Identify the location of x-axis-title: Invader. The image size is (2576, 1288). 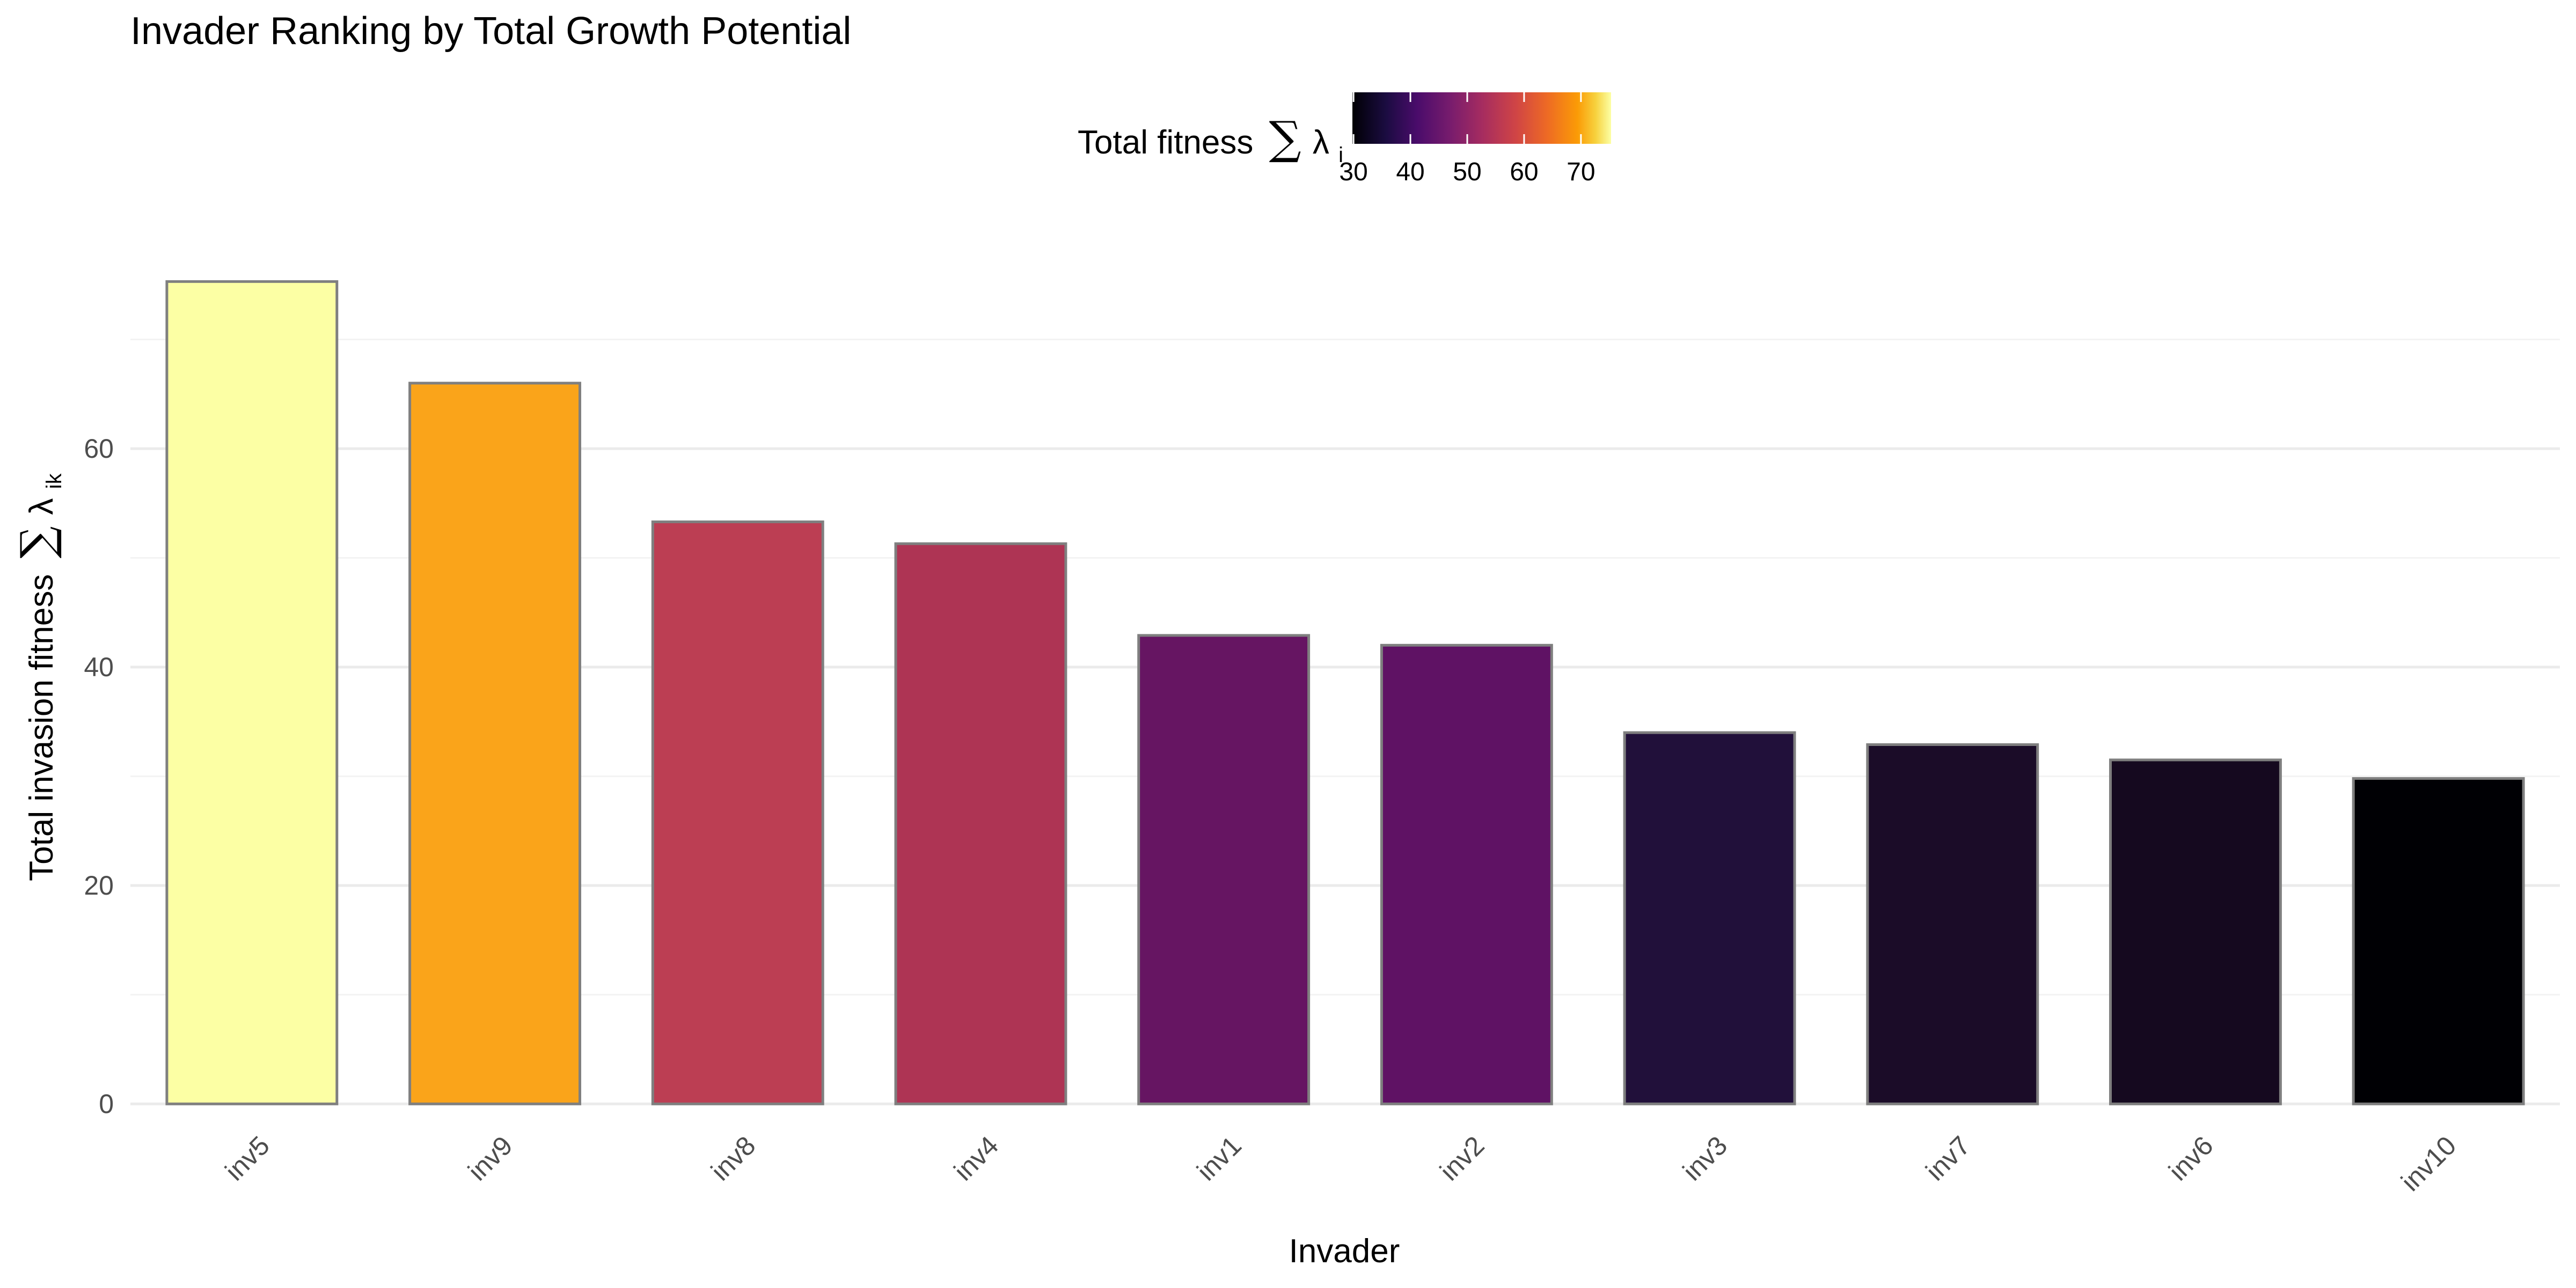
(1344, 1251).